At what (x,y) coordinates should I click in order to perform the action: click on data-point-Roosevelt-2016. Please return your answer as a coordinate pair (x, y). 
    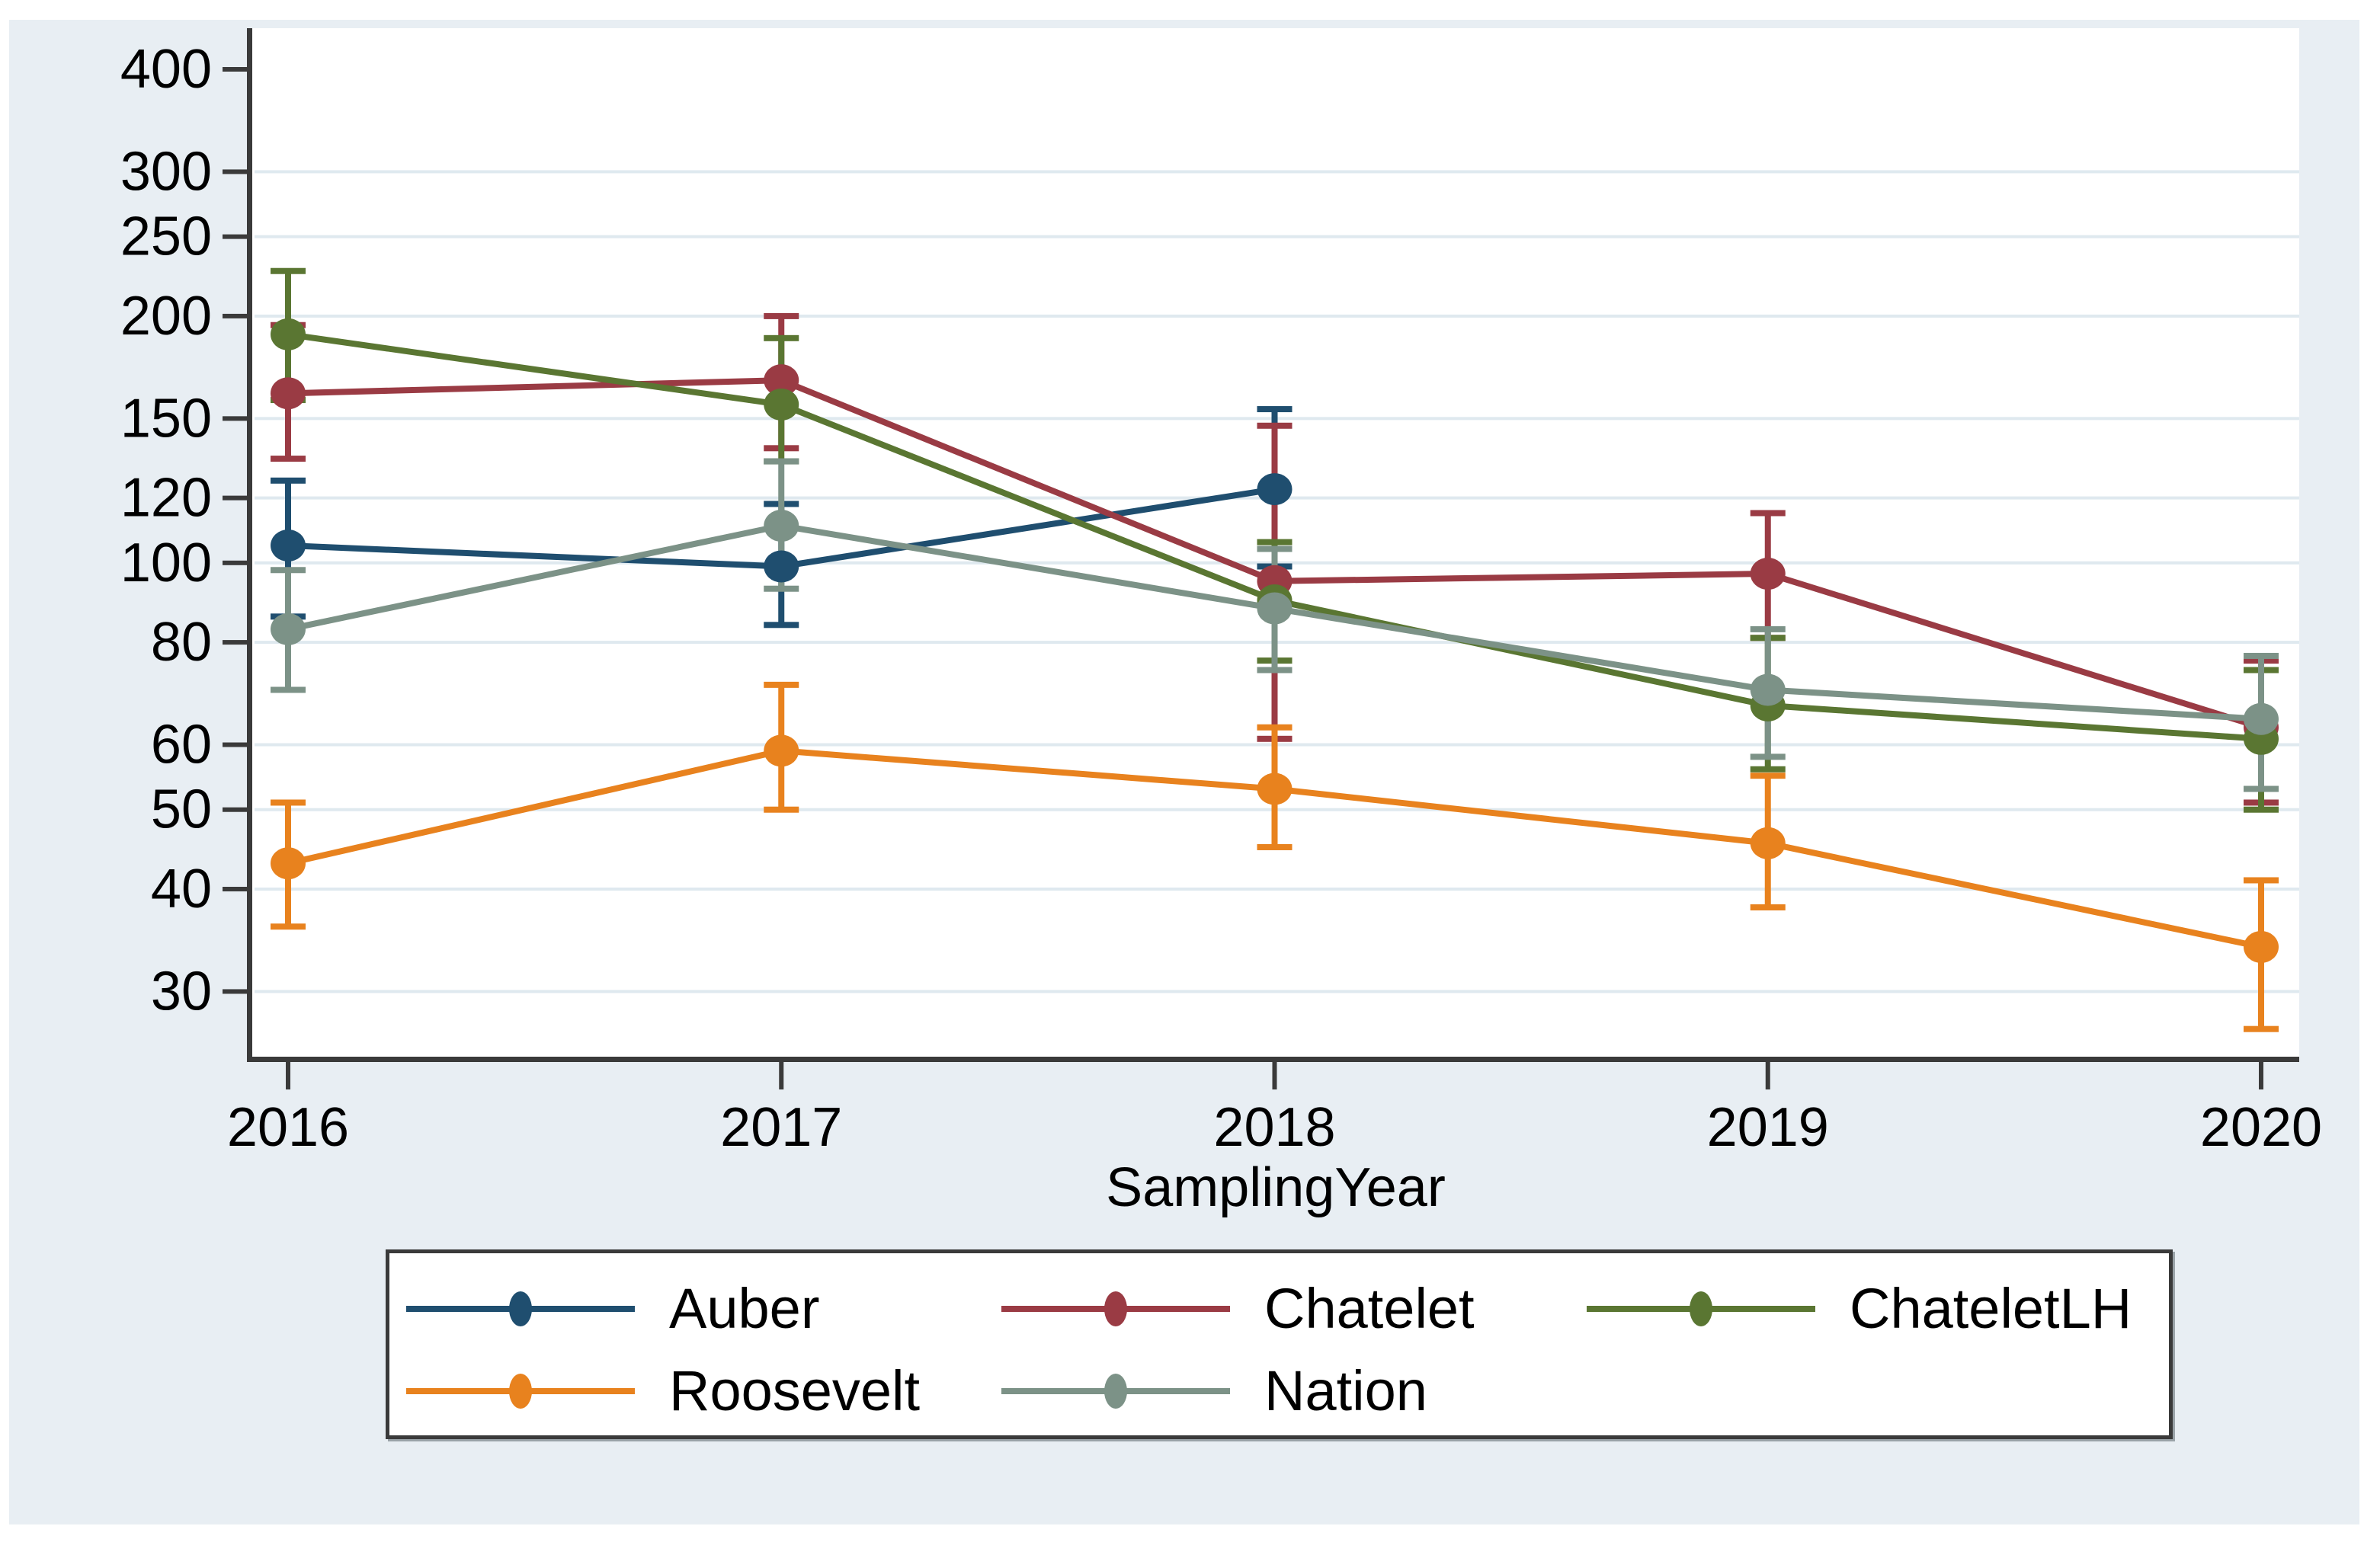
    Looking at the image, I should click on (288, 864).